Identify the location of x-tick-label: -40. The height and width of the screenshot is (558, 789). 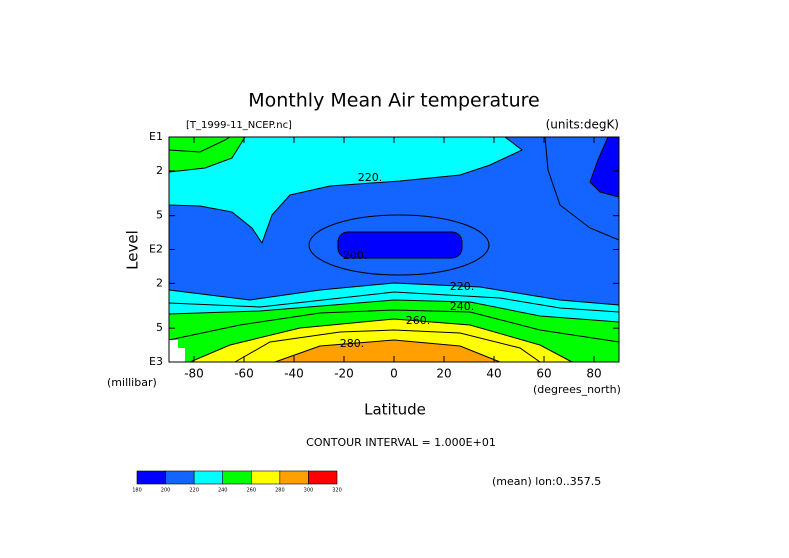
(294, 374).